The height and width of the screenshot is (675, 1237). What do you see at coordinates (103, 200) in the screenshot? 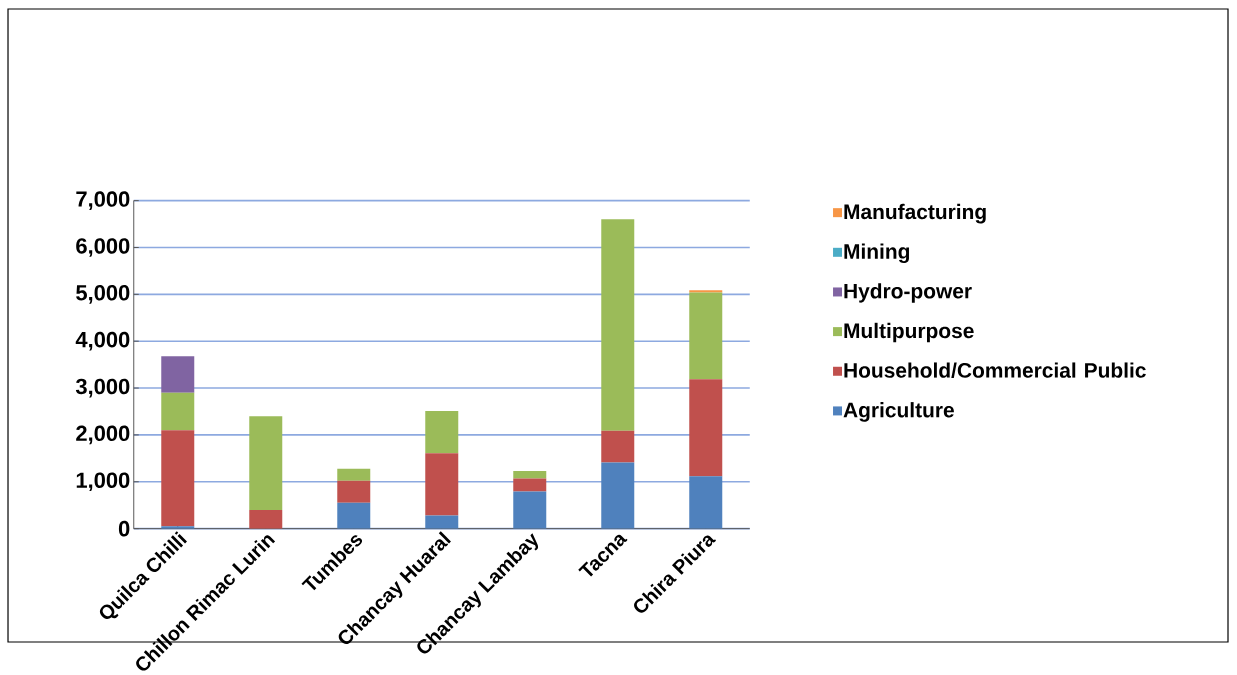
I see `y-tick-label: 7,000` at bounding box center [103, 200].